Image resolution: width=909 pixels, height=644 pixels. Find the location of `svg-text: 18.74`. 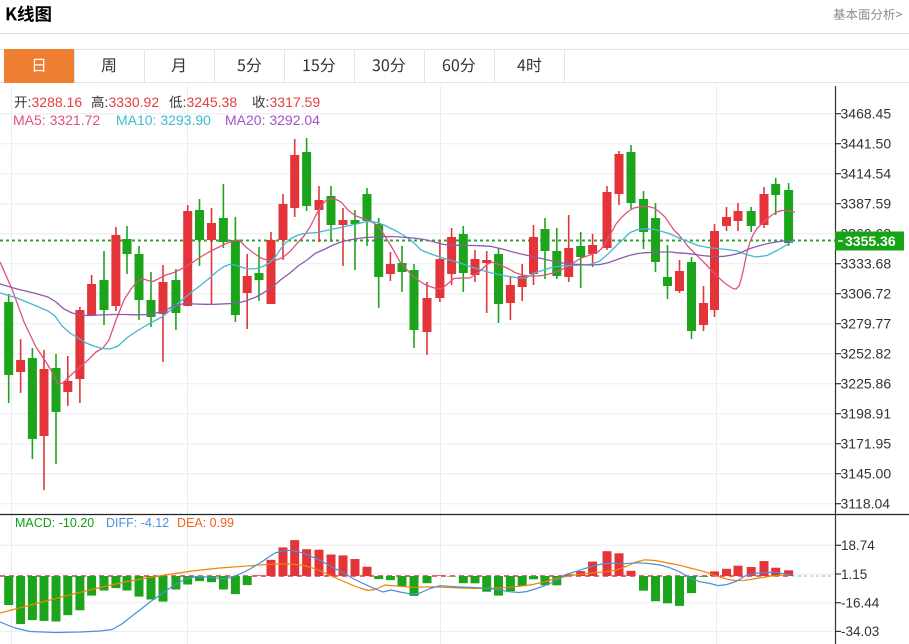

svg-text: 18.74 is located at coordinates (858, 545).